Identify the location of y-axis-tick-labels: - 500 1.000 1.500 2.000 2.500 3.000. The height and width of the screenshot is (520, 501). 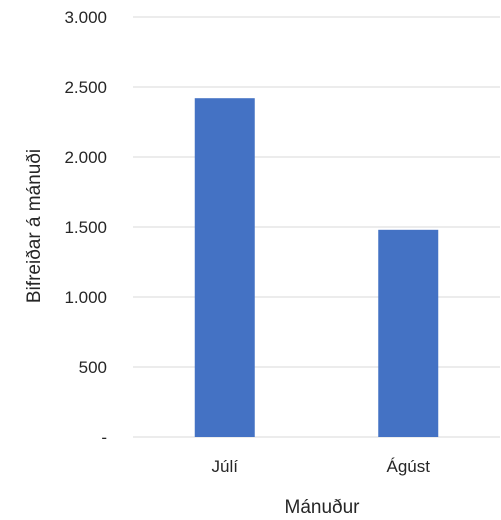
(85, 227).